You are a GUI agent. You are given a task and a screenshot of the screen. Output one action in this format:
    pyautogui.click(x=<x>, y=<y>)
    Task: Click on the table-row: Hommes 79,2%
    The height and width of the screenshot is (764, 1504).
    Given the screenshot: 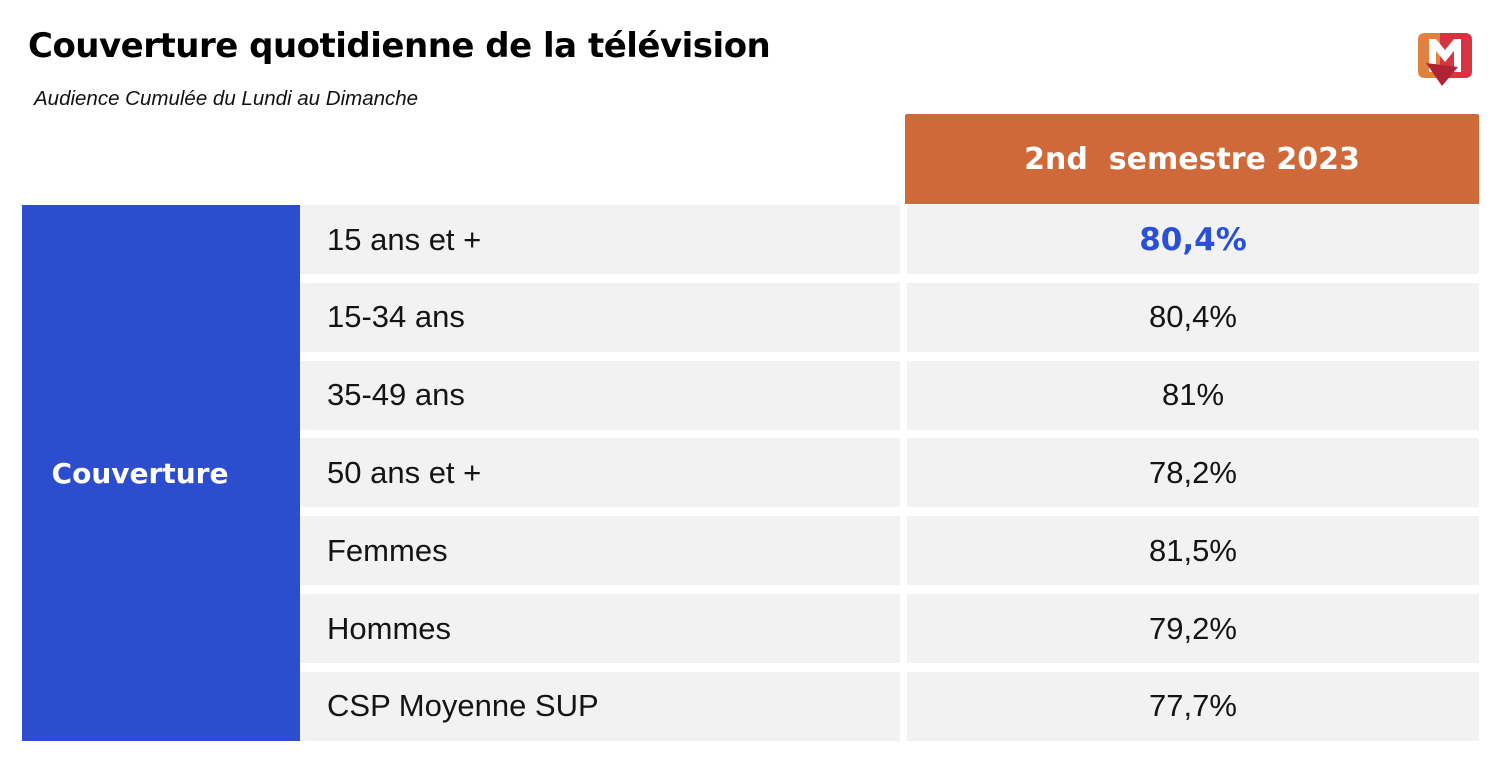 What is the action you would take?
    pyautogui.click(x=889, y=629)
    